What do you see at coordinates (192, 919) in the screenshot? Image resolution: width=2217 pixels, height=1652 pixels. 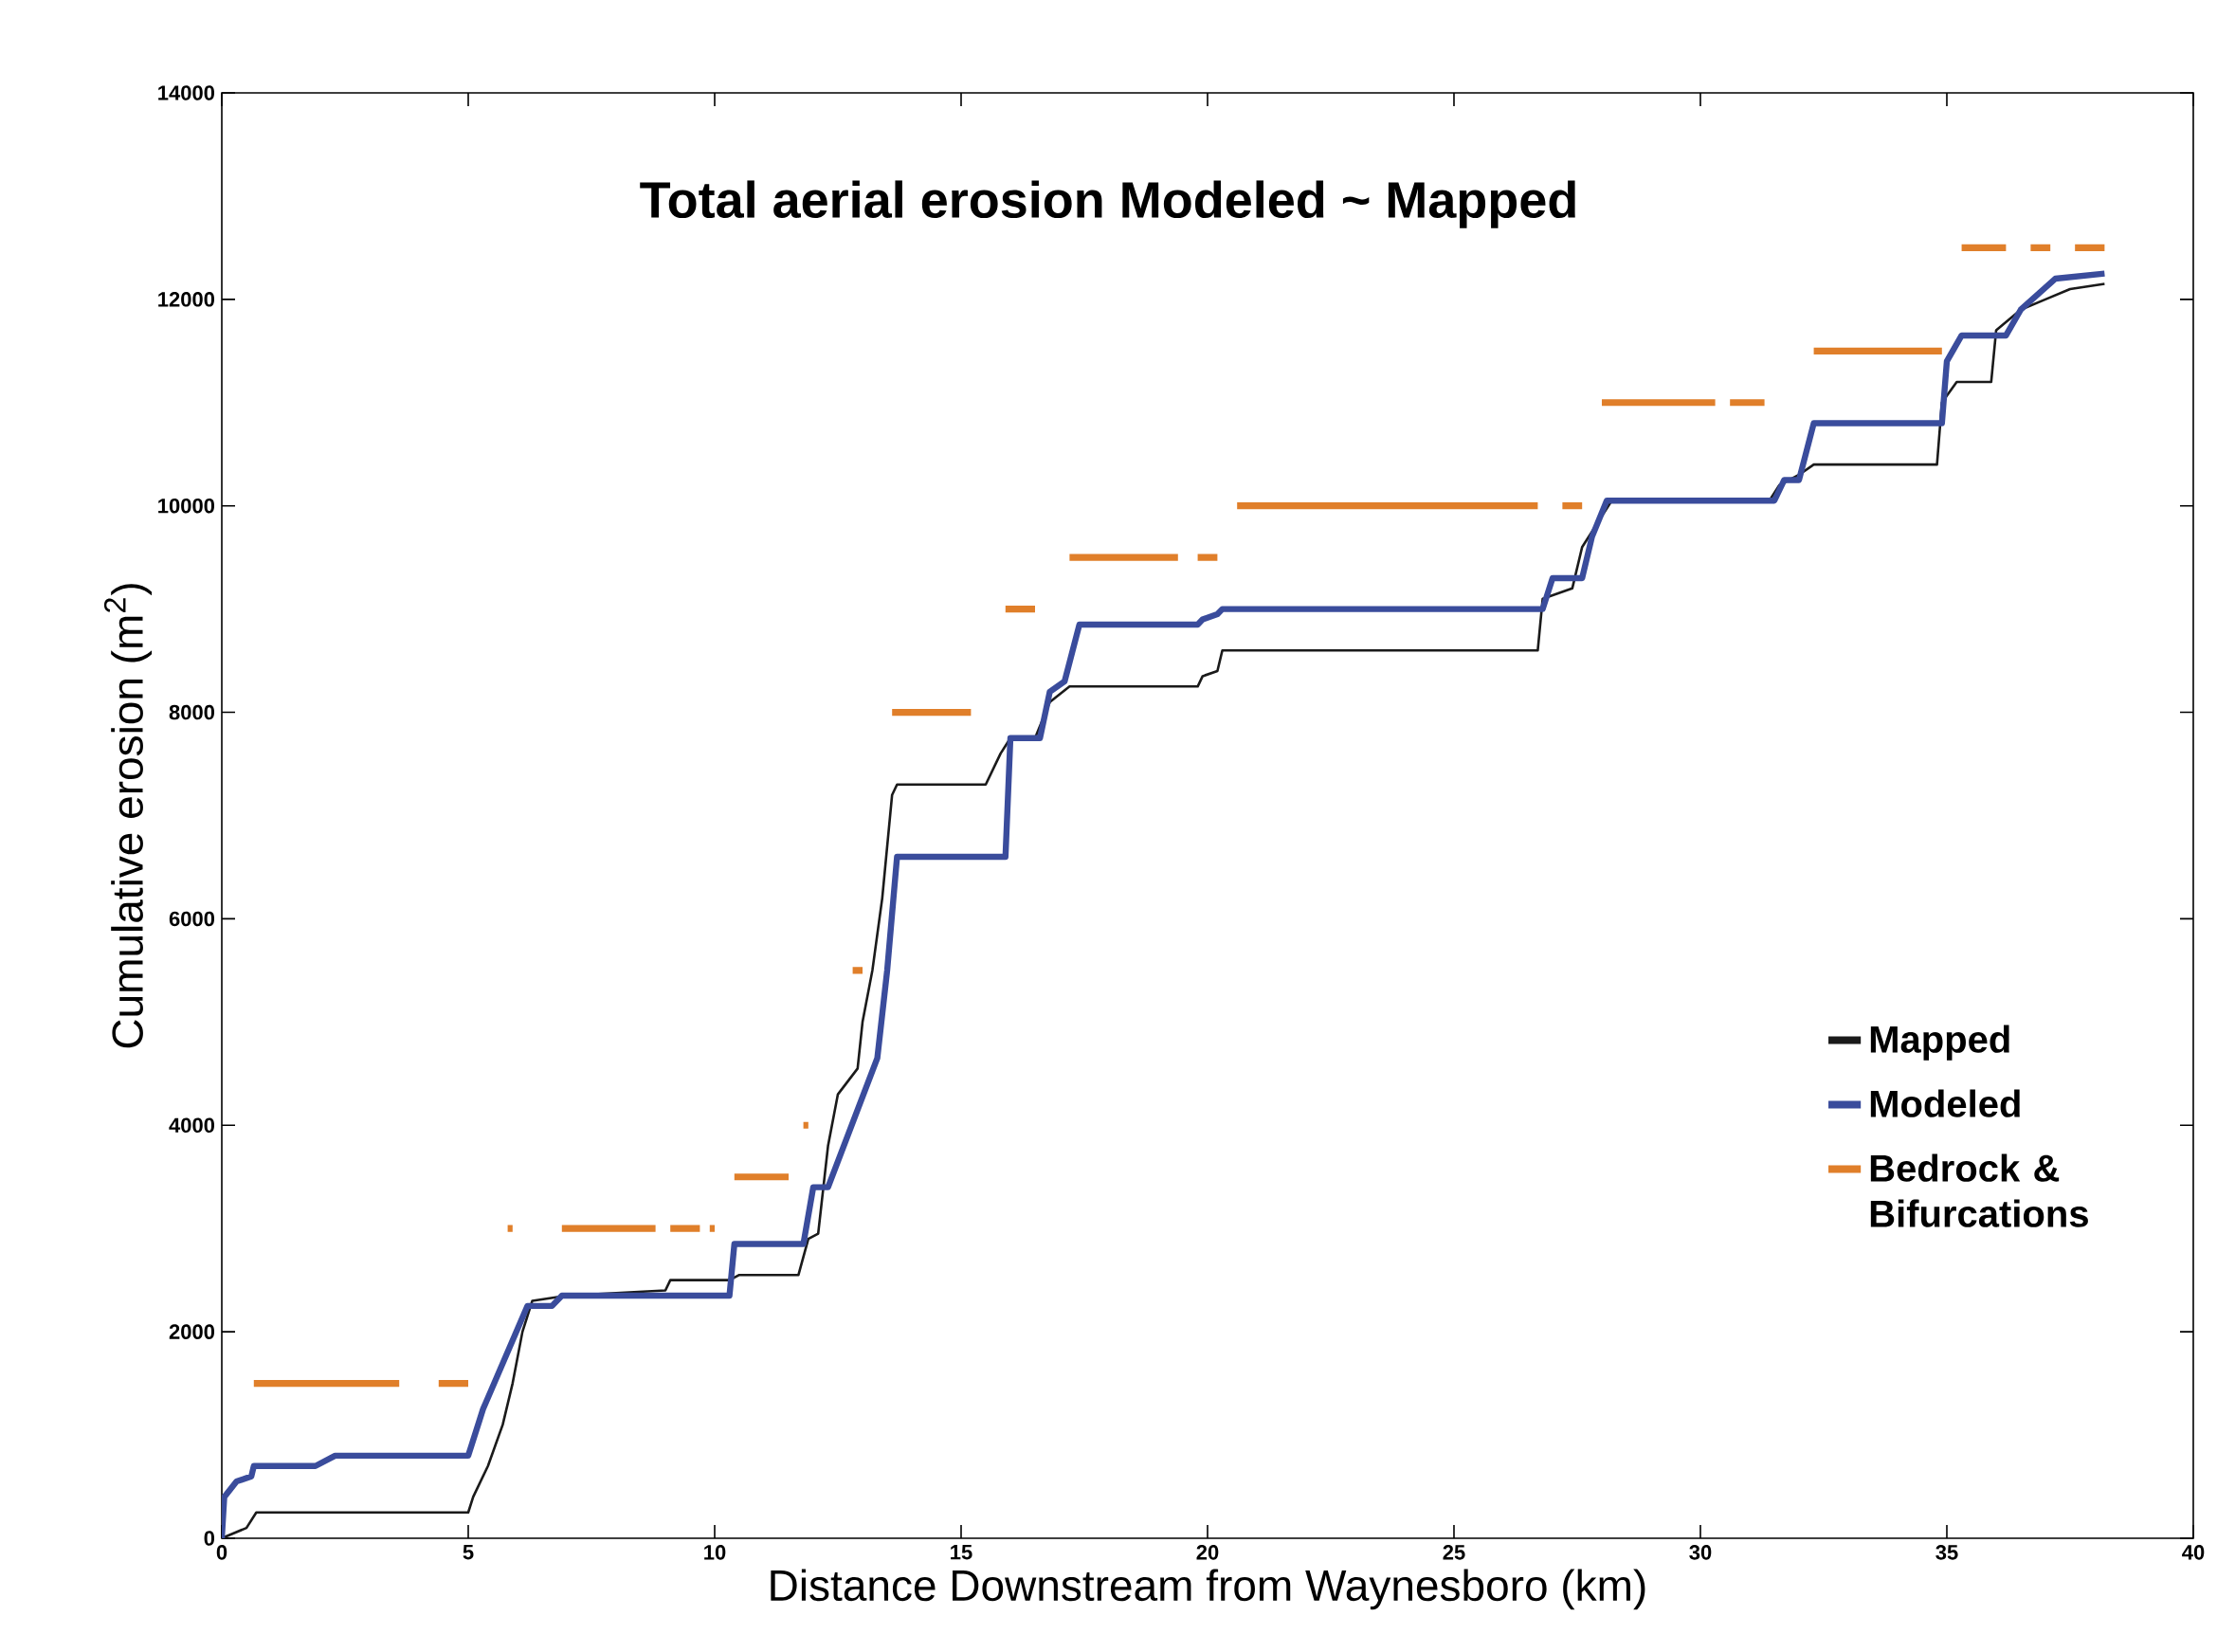 I see `y-tick-label: 6000` at bounding box center [192, 919].